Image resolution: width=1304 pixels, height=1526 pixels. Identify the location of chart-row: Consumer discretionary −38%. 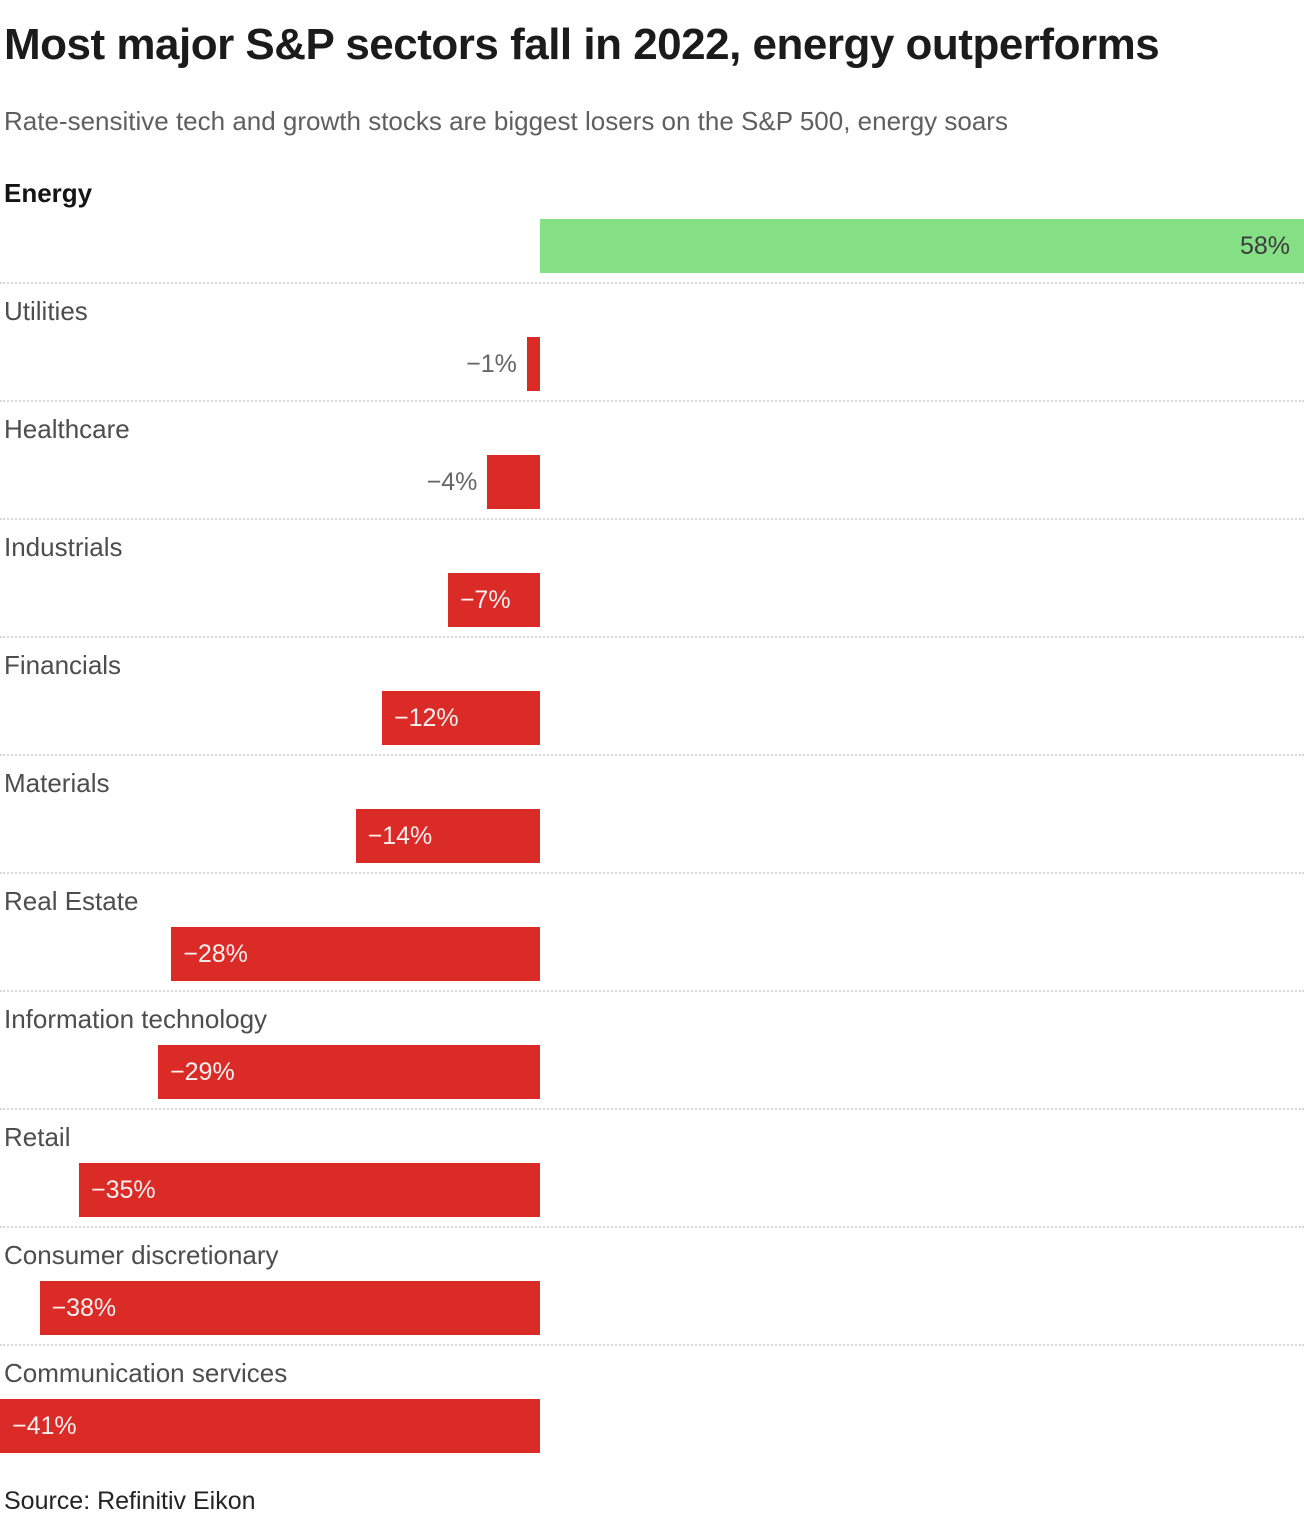
(652, 1287).